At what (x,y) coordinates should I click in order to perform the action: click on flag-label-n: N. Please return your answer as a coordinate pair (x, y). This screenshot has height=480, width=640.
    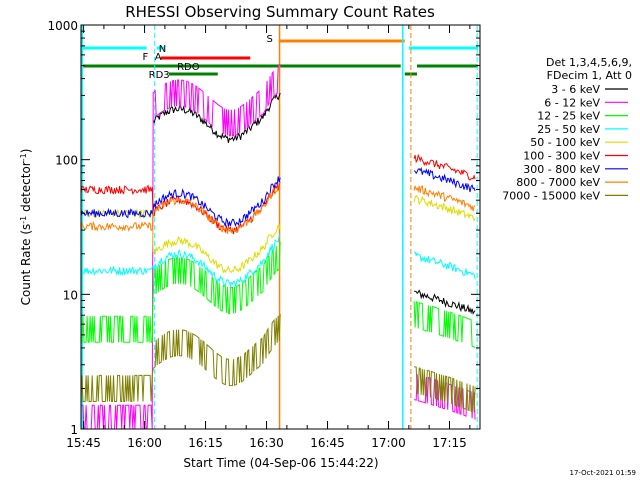
    Looking at the image, I should click on (162, 49).